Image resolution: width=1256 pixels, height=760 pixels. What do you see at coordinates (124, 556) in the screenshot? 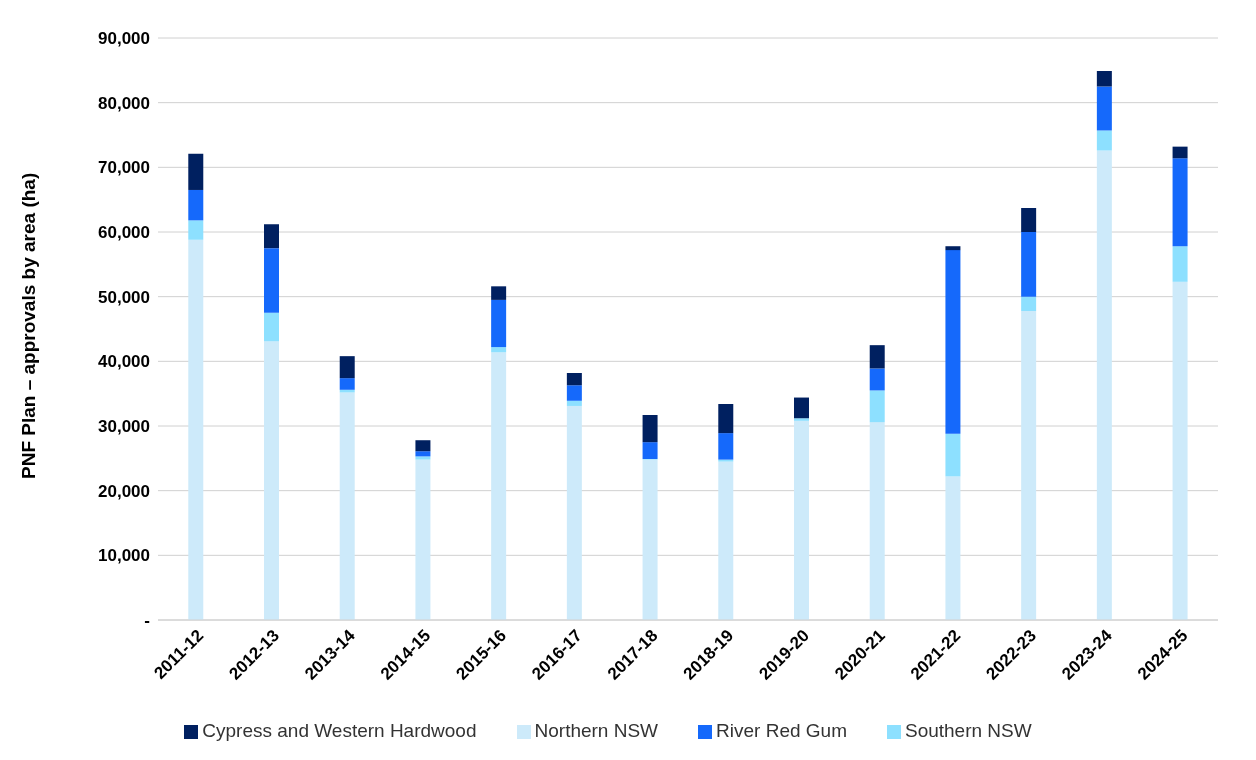
I see `y-tick-label: 10,000` at bounding box center [124, 556].